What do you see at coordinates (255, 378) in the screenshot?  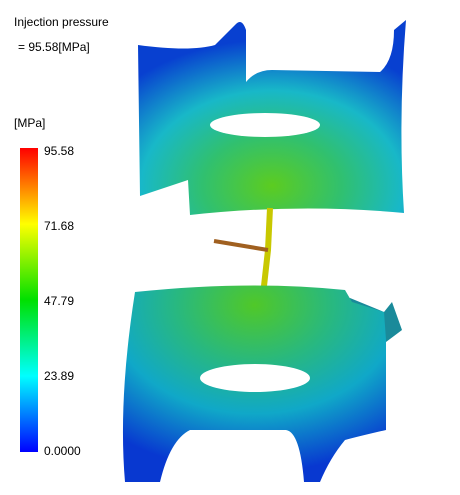 I see `hole-bottom` at bounding box center [255, 378].